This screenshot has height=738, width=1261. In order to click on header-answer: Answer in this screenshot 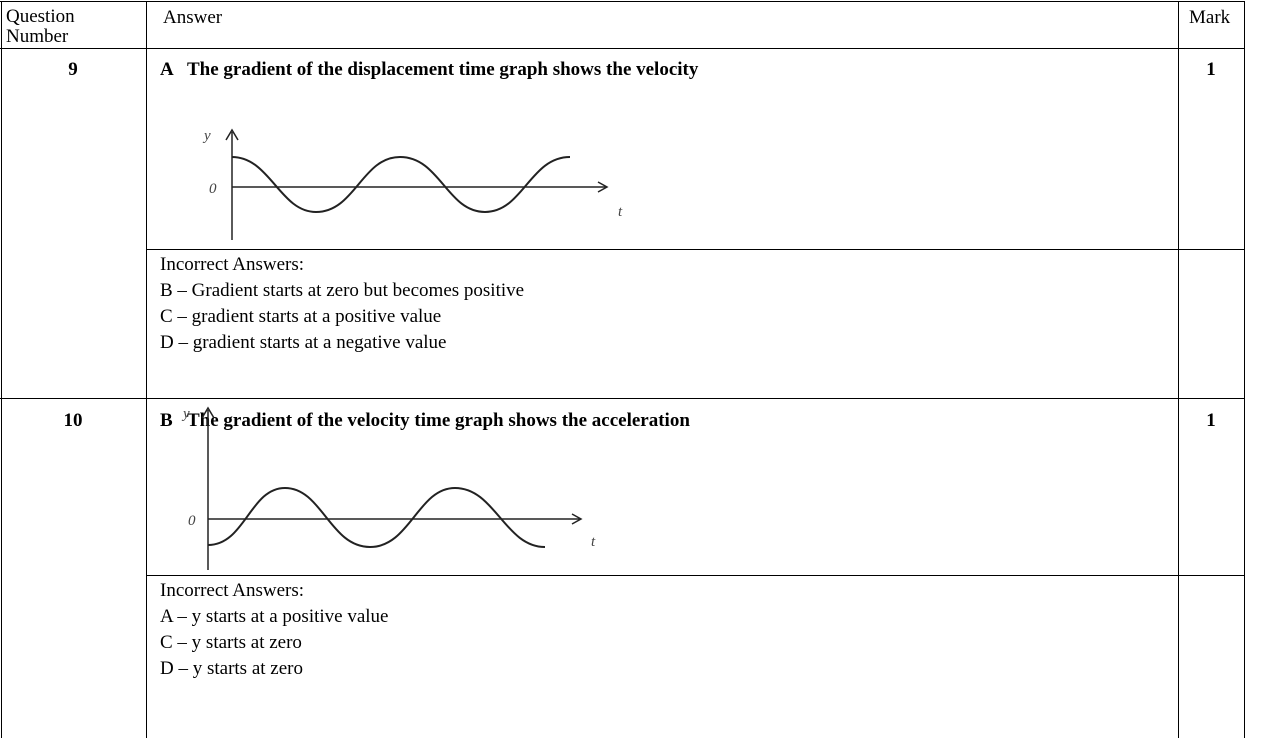, I will do `click(193, 17)`.